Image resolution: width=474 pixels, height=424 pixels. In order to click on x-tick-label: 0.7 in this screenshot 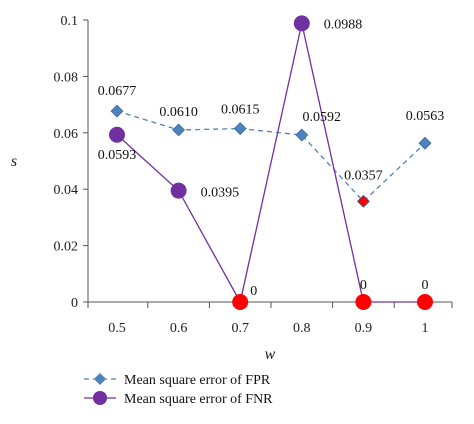, I will do `click(240, 328)`.